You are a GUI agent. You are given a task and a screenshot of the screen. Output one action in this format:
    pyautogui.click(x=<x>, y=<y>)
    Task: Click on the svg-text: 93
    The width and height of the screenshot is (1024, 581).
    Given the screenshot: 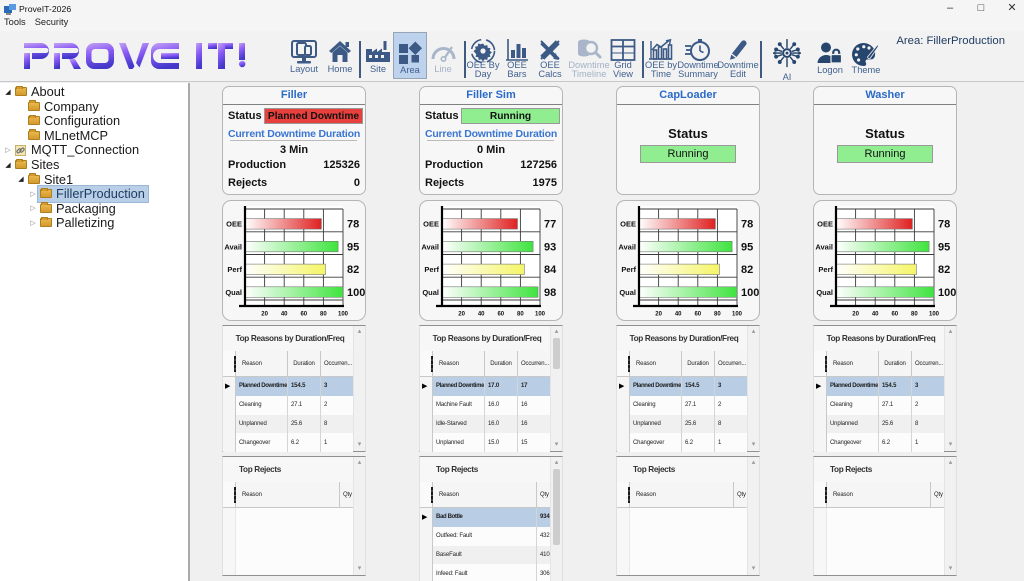 What is the action you would take?
    pyautogui.click(x=550, y=247)
    